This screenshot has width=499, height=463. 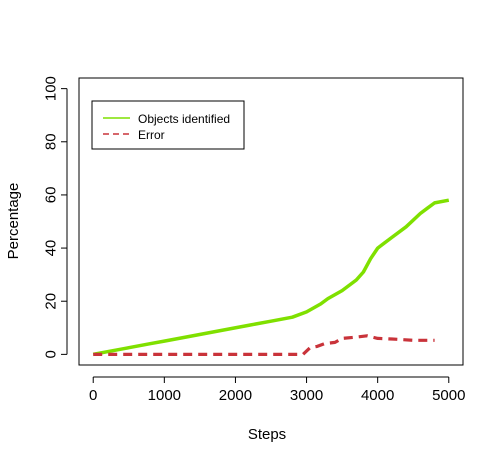 I want to click on y-tick-label: 100, so click(x=51, y=88).